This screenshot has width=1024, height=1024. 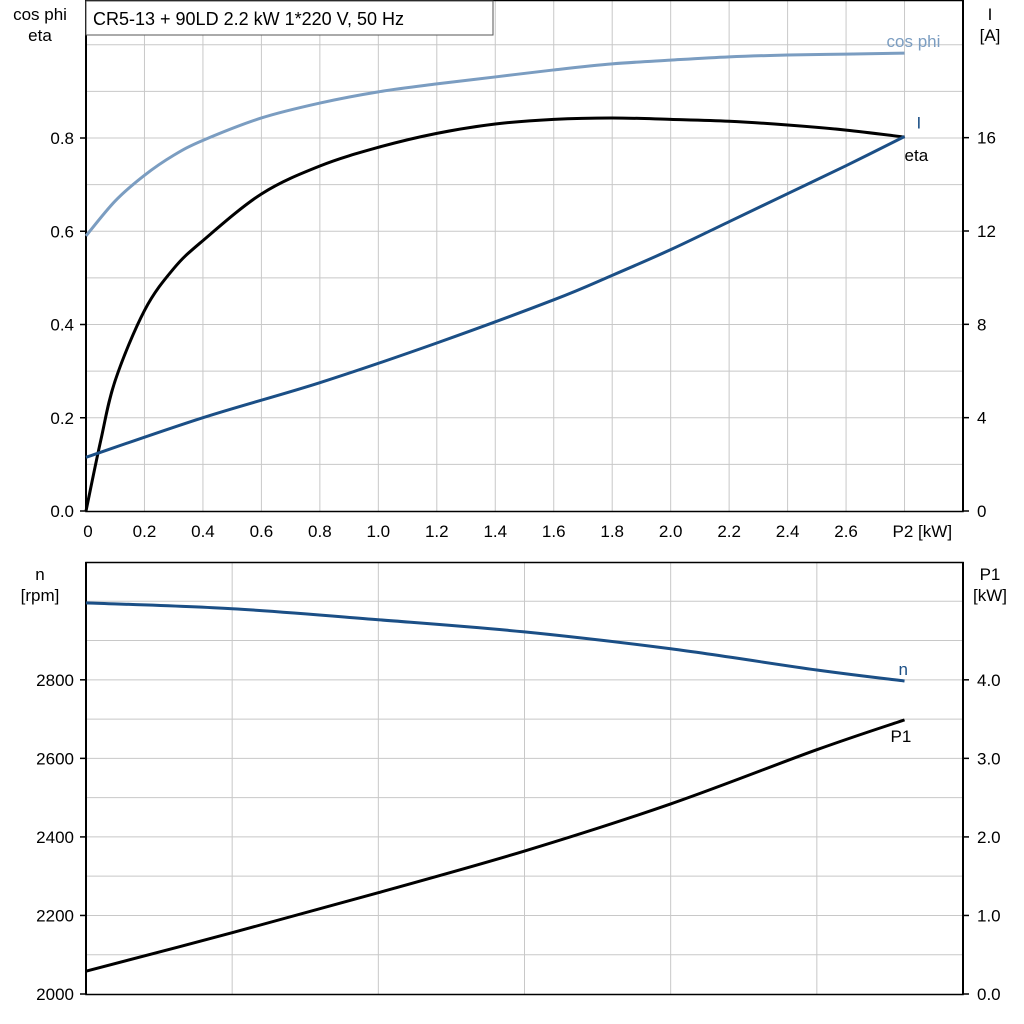 I want to click on x-axis-label: P2 [kW], so click(x=923, y=531).